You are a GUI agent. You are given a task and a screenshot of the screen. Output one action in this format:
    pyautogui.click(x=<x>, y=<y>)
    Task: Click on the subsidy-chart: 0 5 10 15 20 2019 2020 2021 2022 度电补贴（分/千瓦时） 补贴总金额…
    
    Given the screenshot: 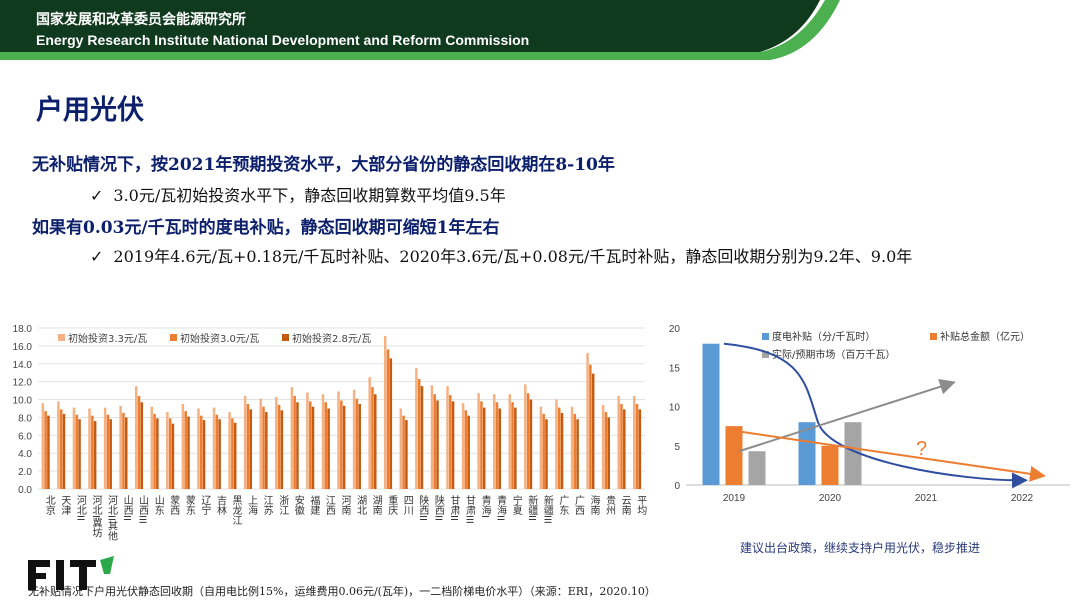 What is the action you would take?
    pyautogui.click(x=869, y=414)
    